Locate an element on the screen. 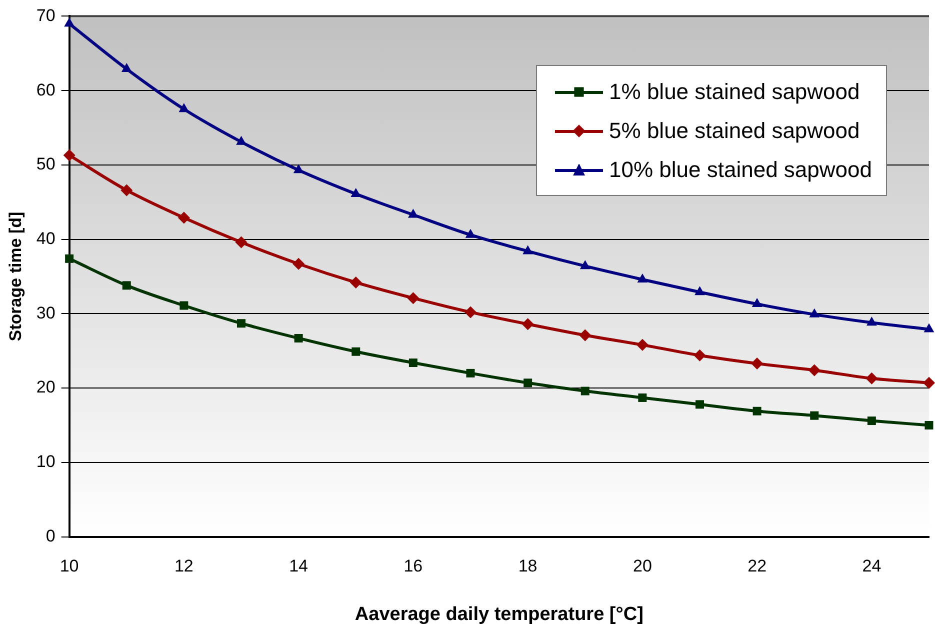 This screenshot has width=935, height=630. y-tick-label: 60 is located at coordinates (46, 90).